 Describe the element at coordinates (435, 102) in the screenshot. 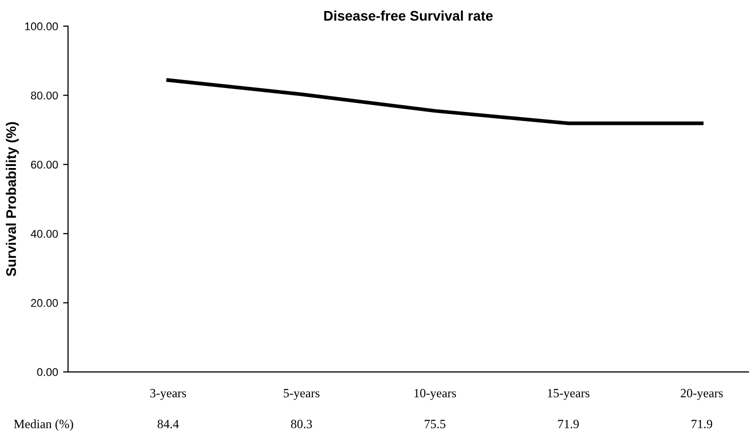

I see `line-series` at that location.